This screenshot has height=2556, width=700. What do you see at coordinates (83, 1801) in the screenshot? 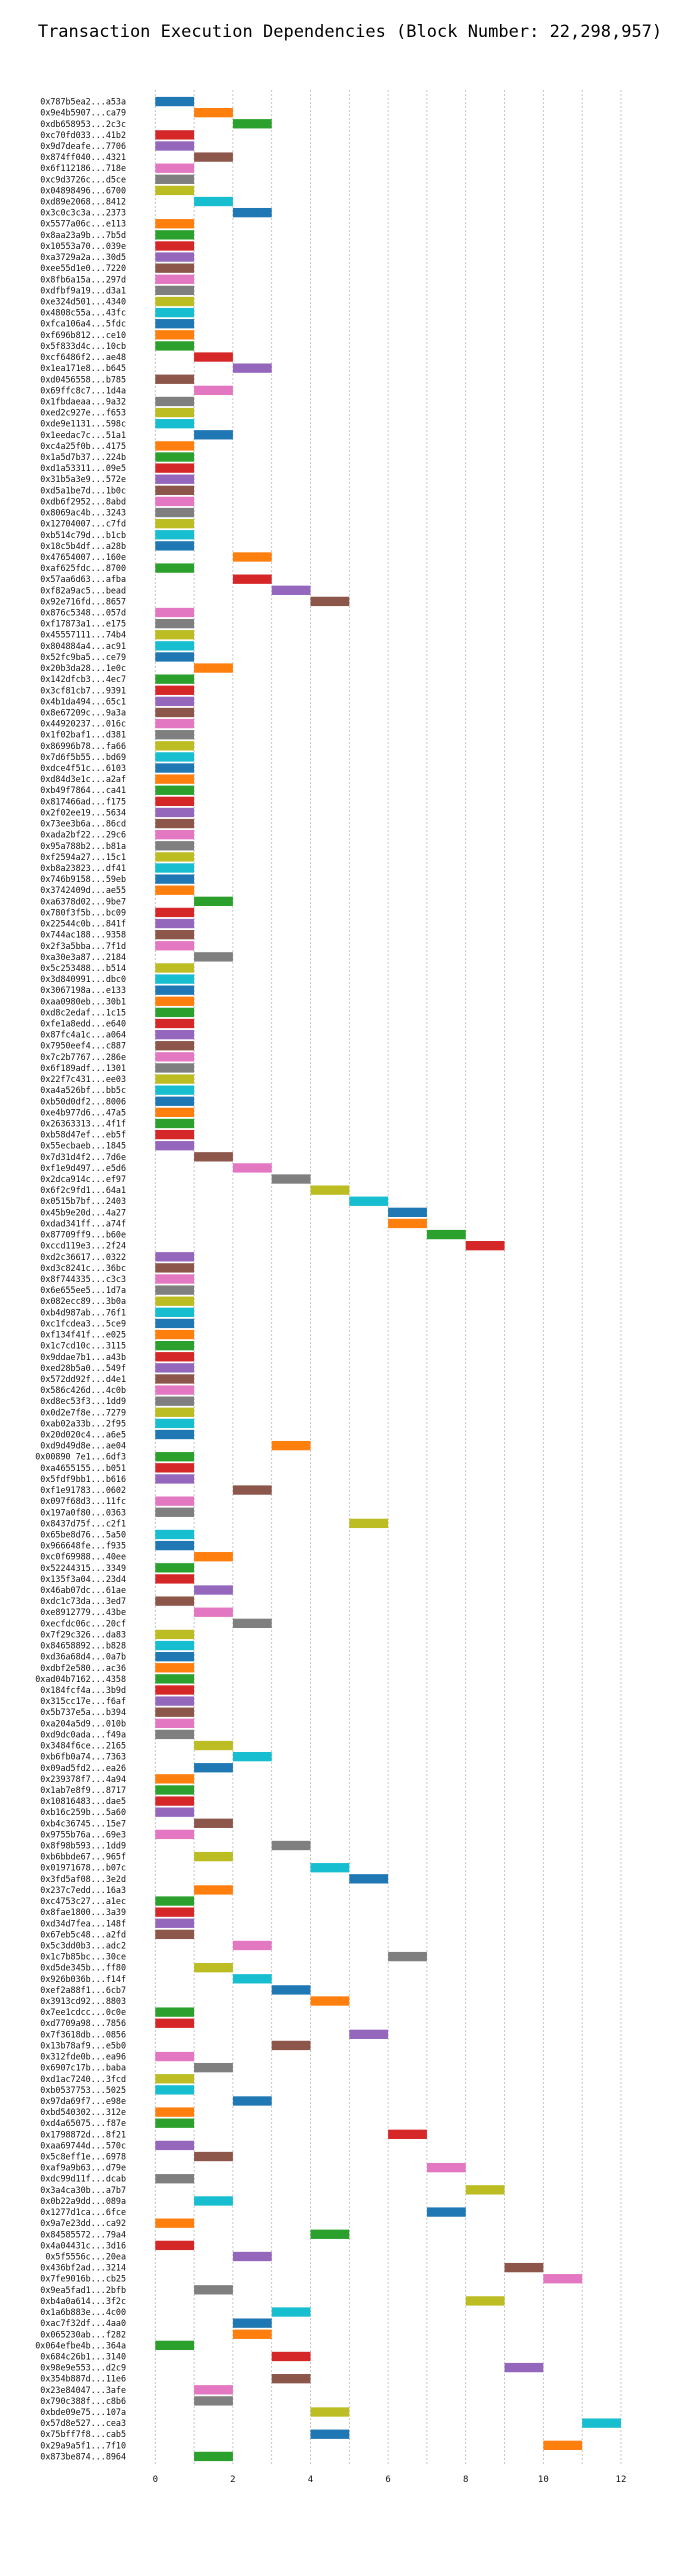
I see `y-tick-label: 0x10816483...dae5` at bounding box center [83, 1801].